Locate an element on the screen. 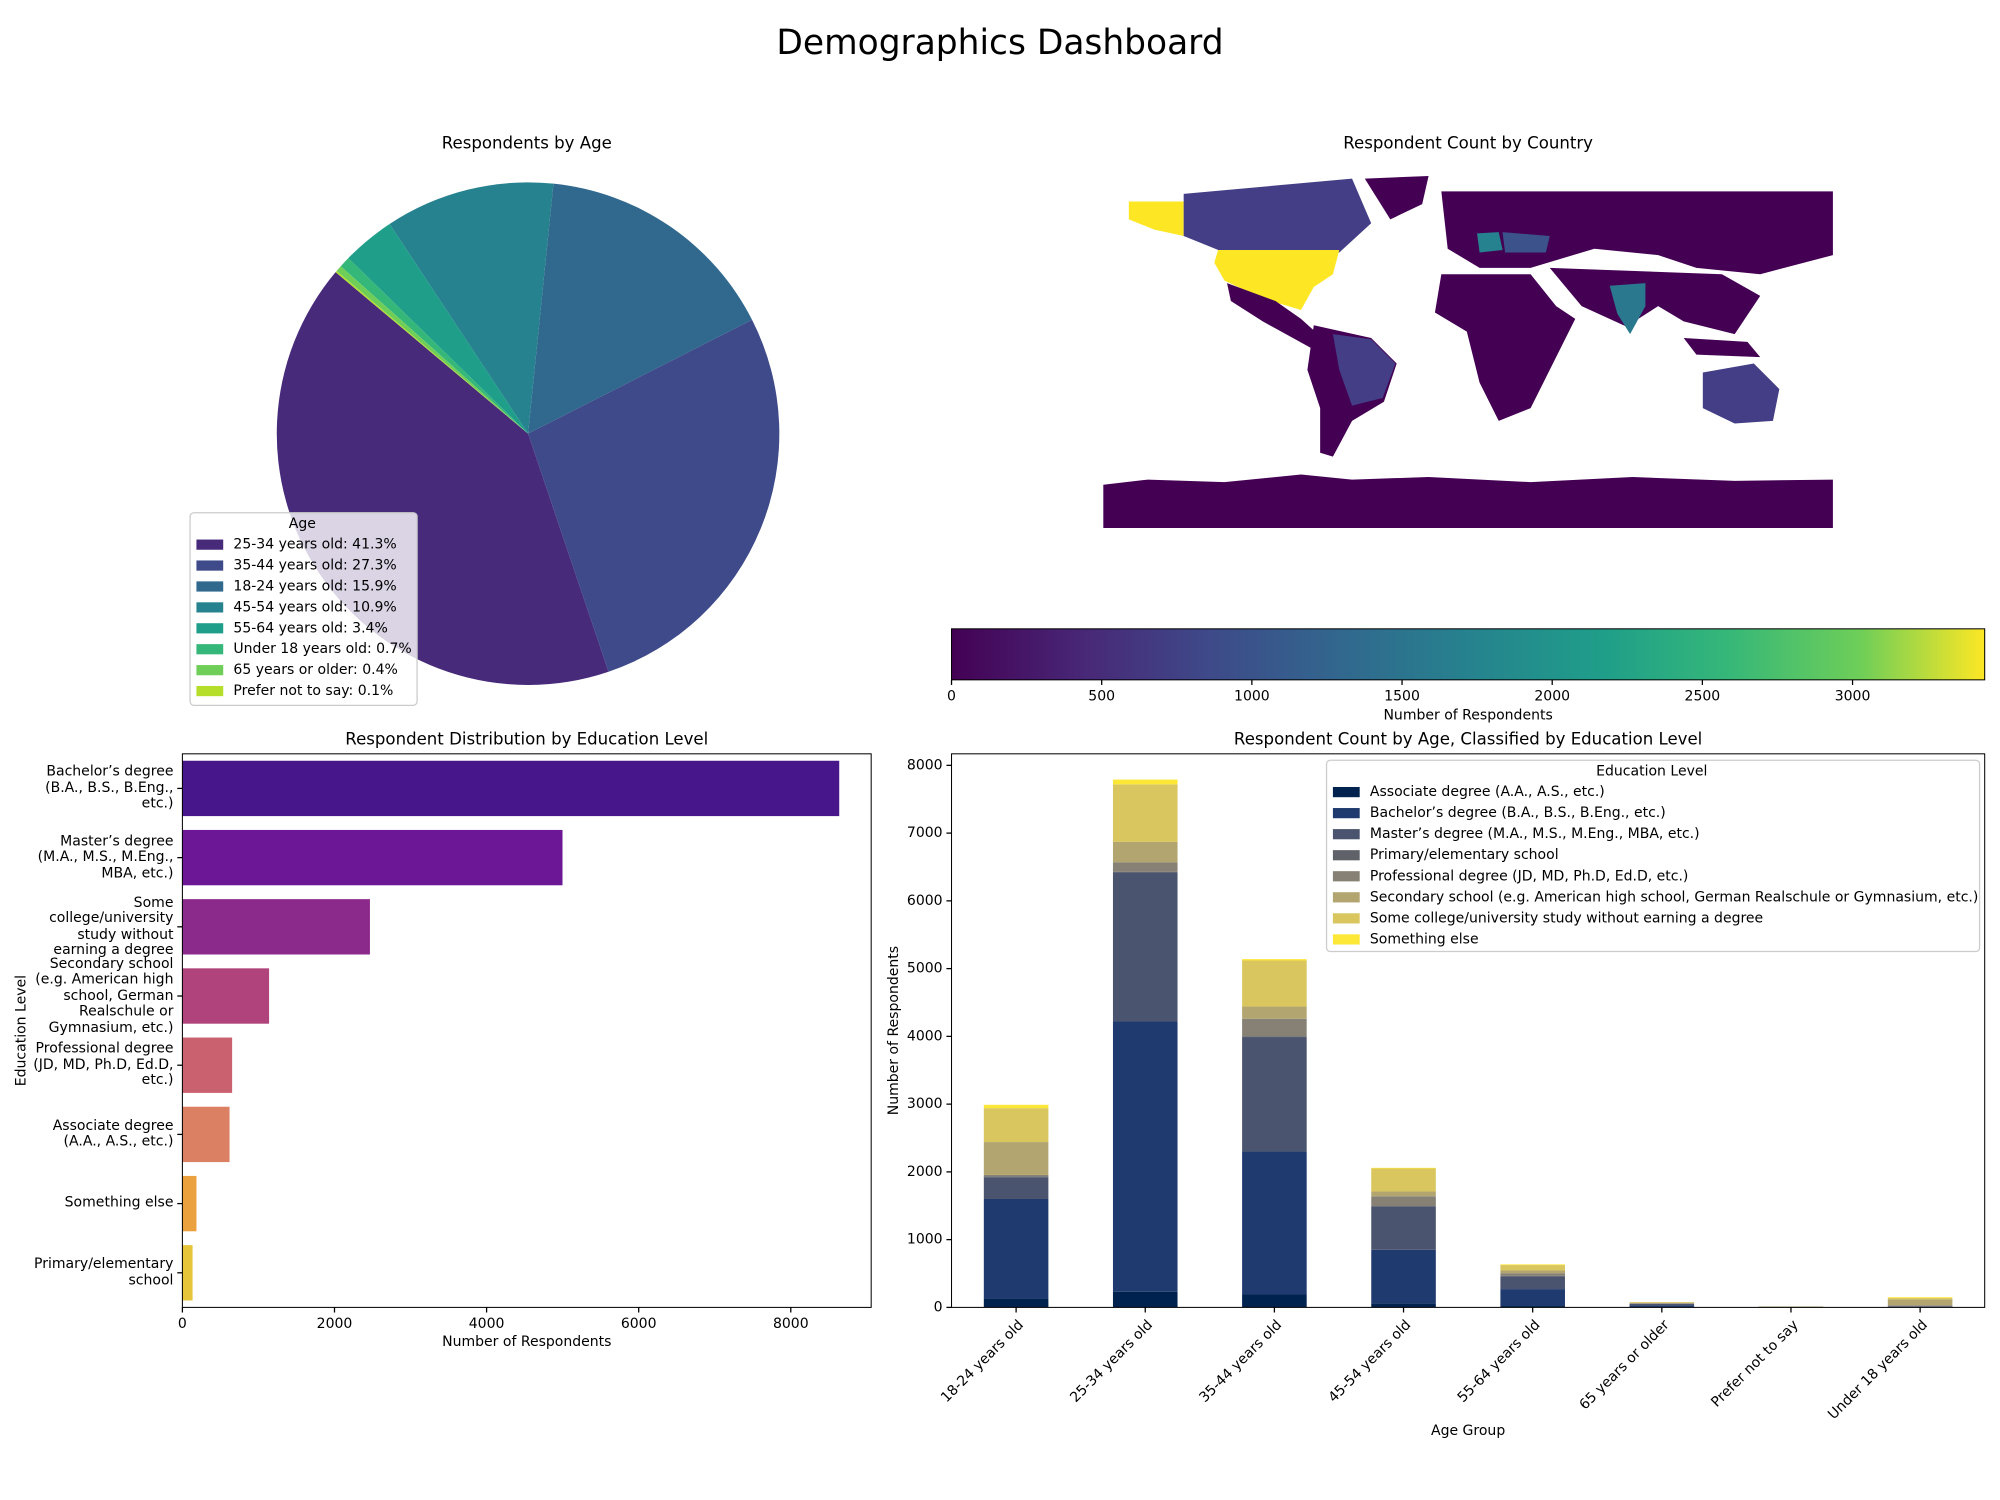 This screenshot has width=2000, height=1500. world-map is located at coordinates (1468, 352).